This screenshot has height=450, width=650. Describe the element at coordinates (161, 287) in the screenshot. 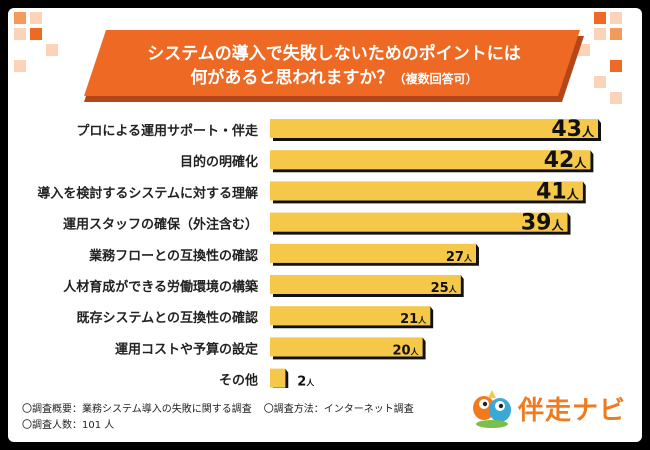

I see `category-label: 人材育成ができる労働環境の構築` at that location.